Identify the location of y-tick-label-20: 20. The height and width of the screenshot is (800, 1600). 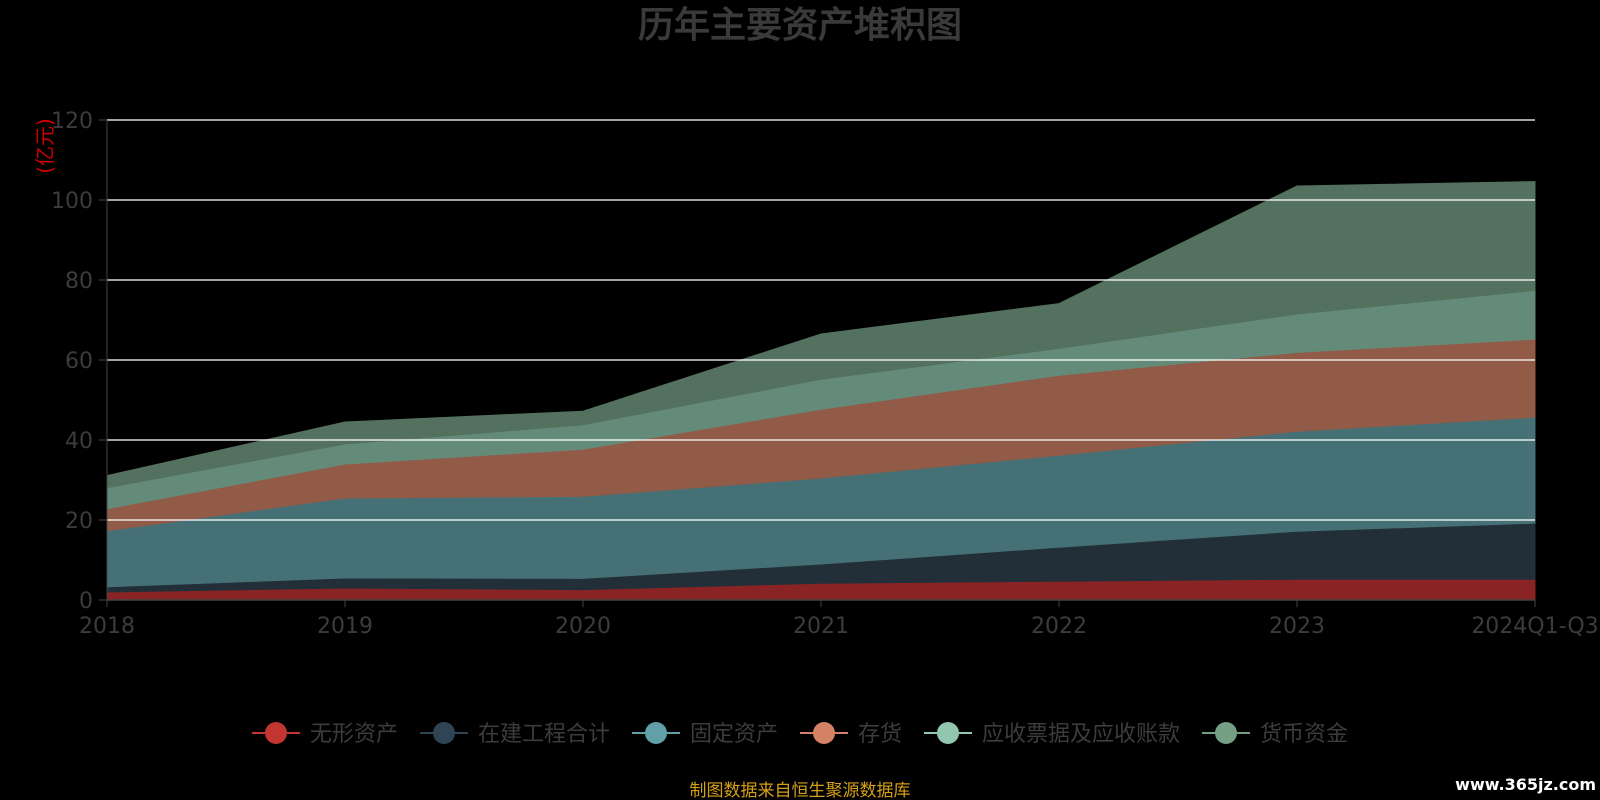
(79, 521).